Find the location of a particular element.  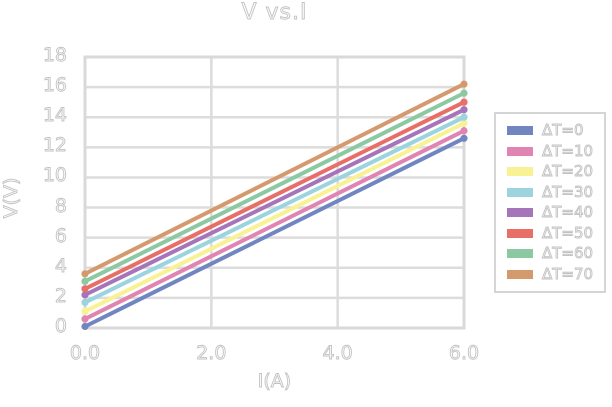

y-tick-label: 0 is located at coordinates (60, 326).